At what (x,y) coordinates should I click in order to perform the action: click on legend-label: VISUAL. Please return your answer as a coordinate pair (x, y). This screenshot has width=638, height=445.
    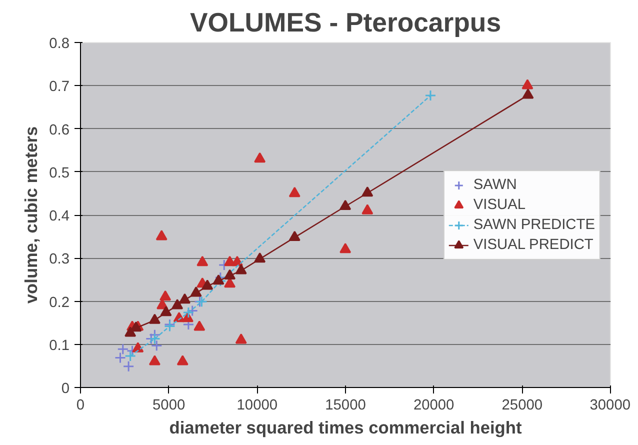
    Looking at the image, I should click on (499, 204).